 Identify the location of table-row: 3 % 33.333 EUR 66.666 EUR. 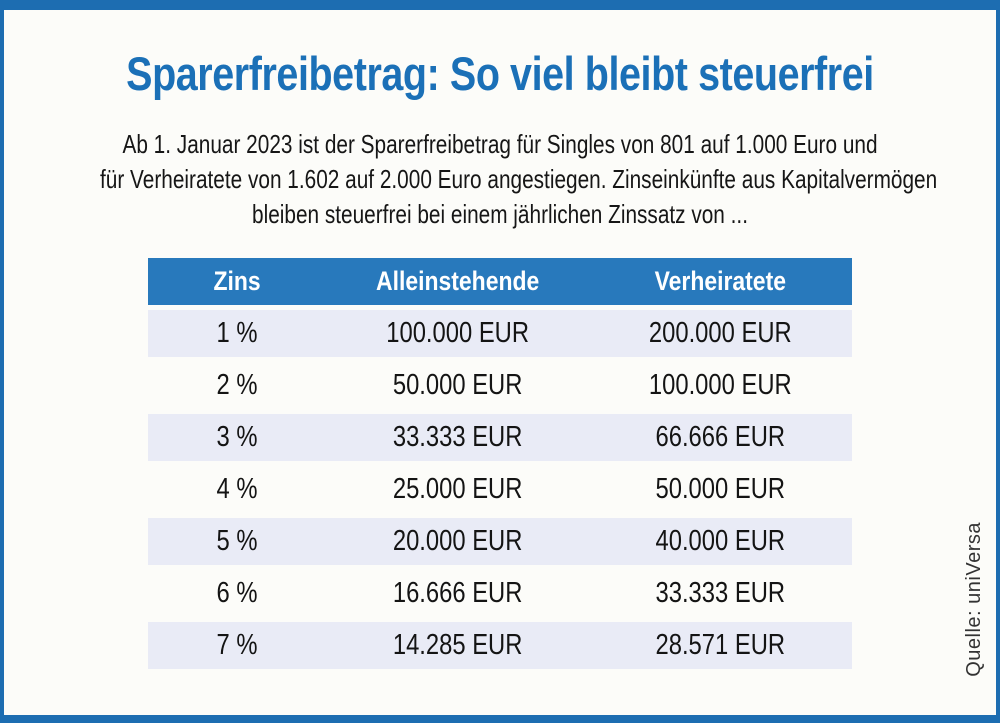
(500, 437).